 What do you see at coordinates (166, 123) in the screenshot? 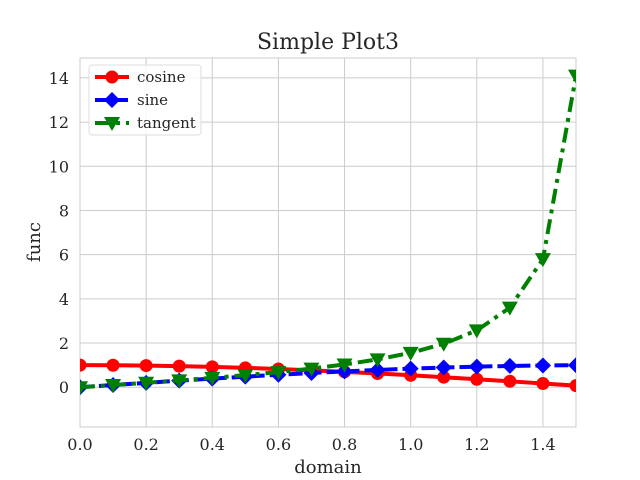
I see `legend-label-tangent: tangent` at bounding box center [166, 123].